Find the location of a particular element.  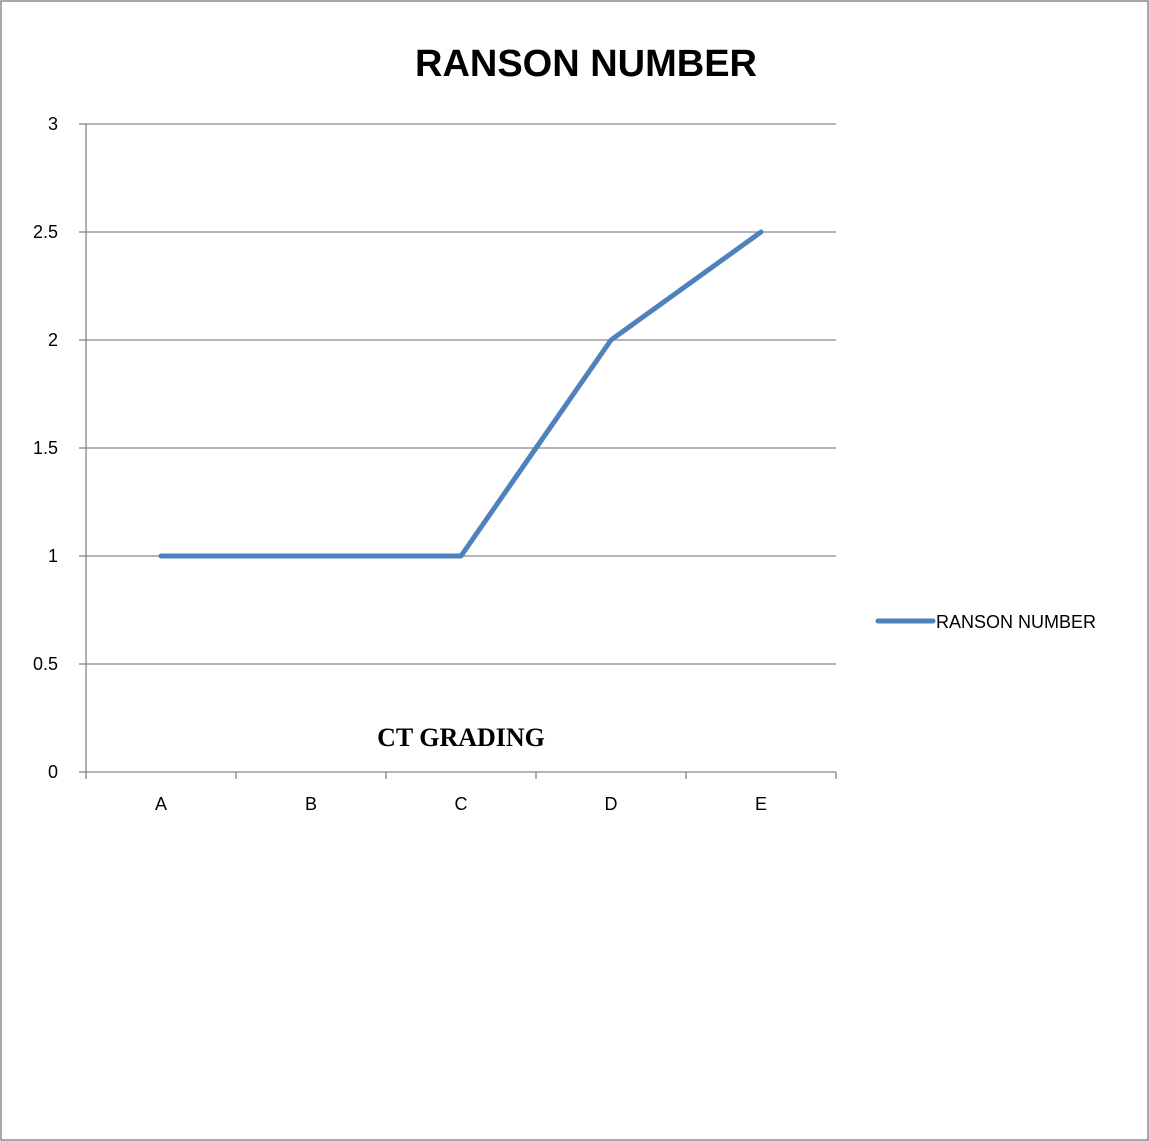

y-tick-label: 1.5 is located at coordinates (45, 448).